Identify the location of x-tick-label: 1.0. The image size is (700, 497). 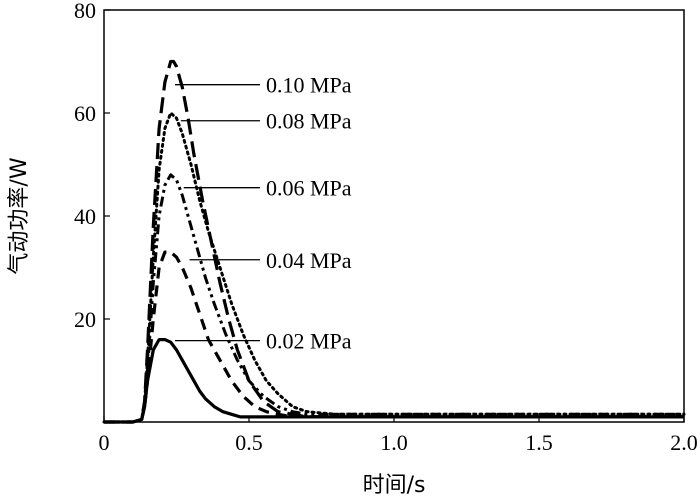
(394, 442).